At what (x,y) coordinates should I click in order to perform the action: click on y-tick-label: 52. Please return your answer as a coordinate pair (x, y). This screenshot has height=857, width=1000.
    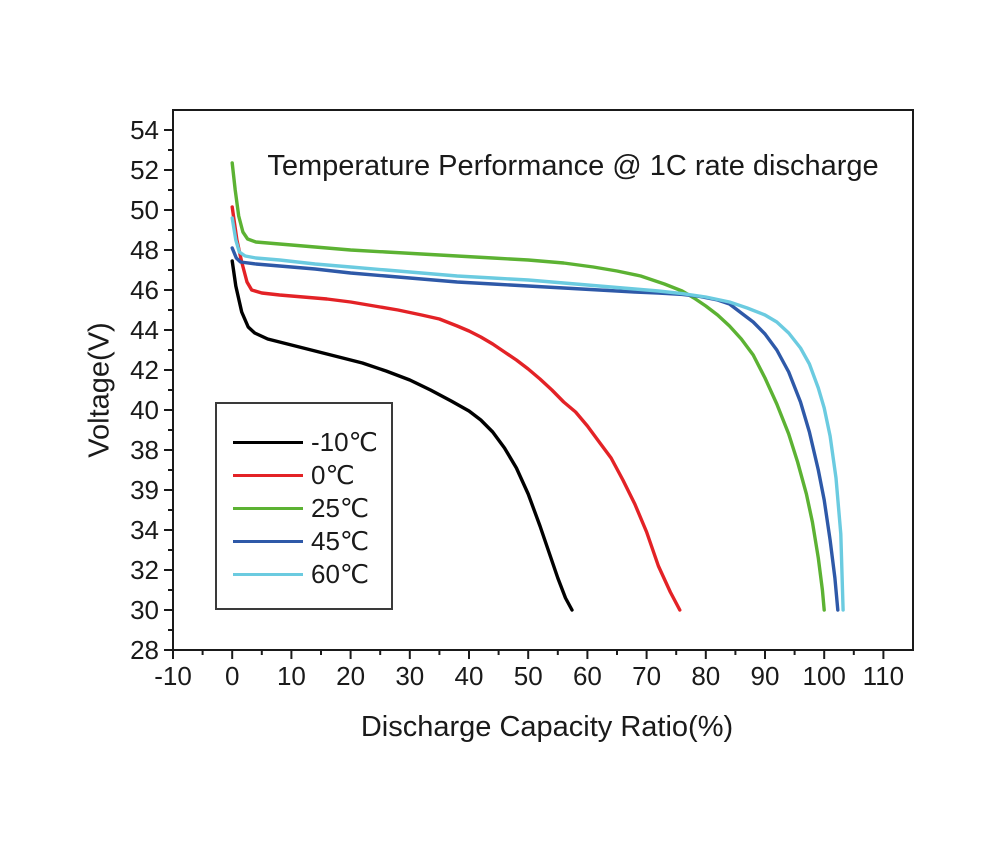
    Looking at the image, I should click on (144, 170).